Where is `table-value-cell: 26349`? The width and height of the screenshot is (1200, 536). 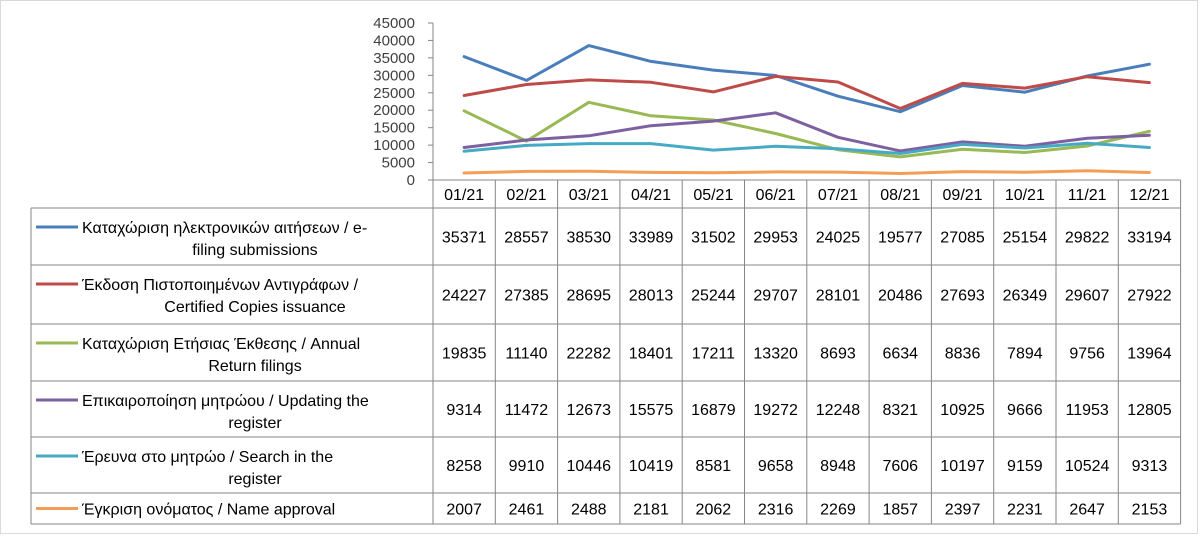
table-value-cell: 26349 is located at coordinates (1025, 296).